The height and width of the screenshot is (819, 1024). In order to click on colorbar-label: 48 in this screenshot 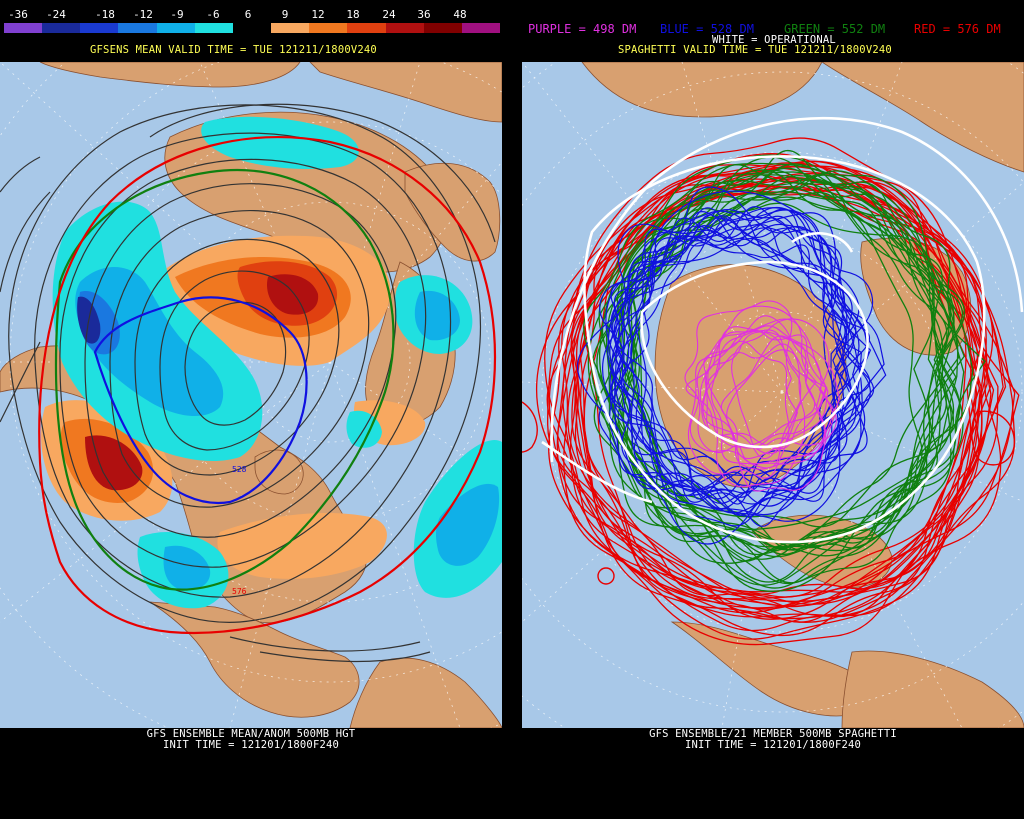, I will do `click(460, 14)`.